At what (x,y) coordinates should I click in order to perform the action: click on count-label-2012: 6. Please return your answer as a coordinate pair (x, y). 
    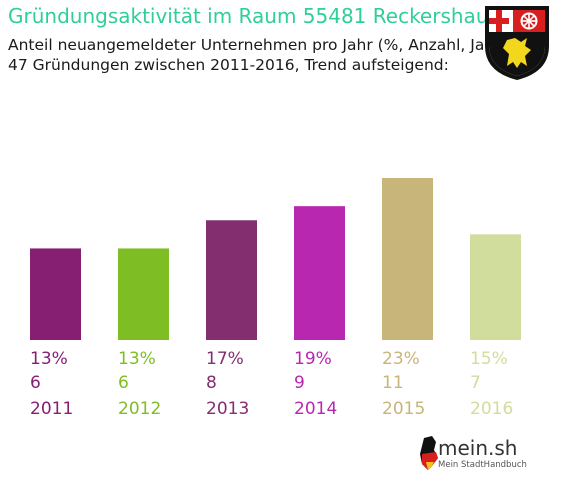
    Looking at the image, I should click on (123, 383).